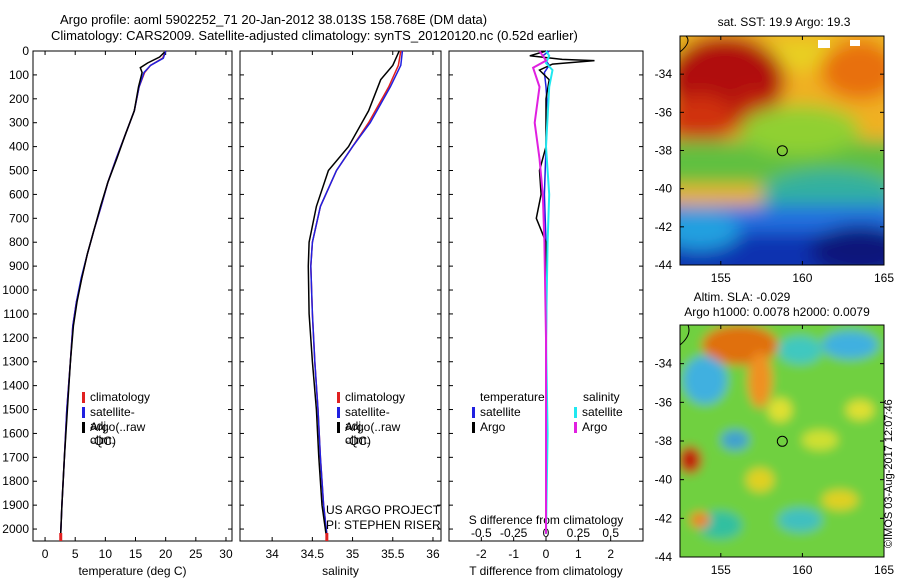 The image size is (900, 580). Describe the element at coordinates (313, 554) in the screenshot. I see `x-tick-label: 34.5` at that location.